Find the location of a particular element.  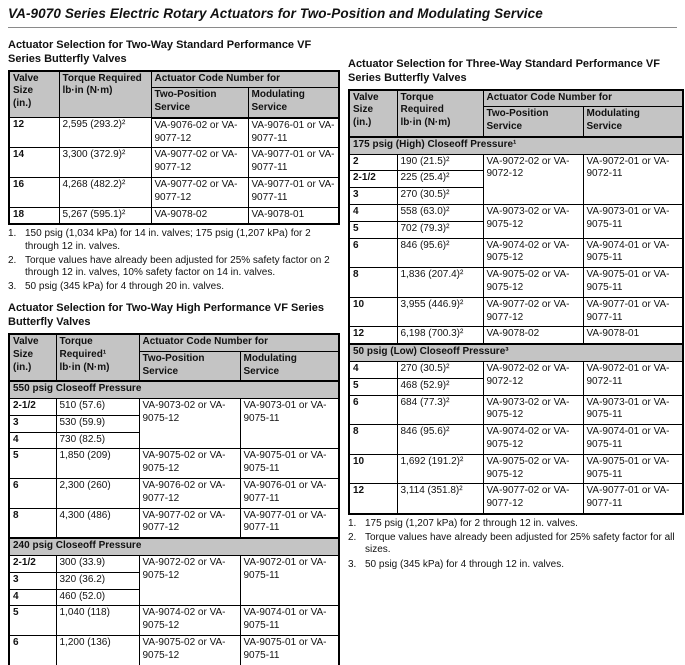

table-row: 12 6,198 (700.3)² VA-9078-02 VA-9078-01 is located at coordinates (516, 335).